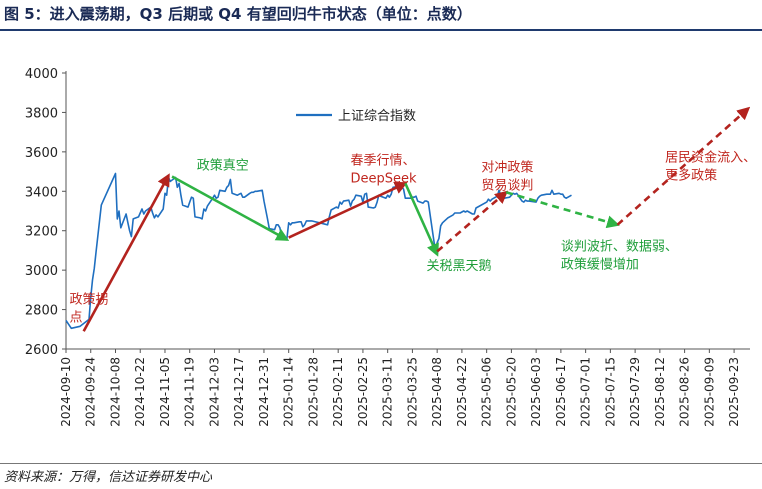  What do you see at coordinates (734, 392) in the screenshot?
I see `x-tick-label: 2025-09-23` at bounding box center [734, 392].